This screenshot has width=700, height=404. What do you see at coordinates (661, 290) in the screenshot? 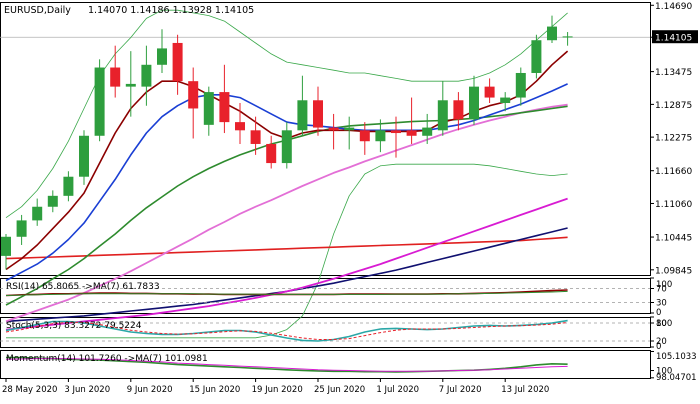
I see `axis-tick-label: 70` at bounding box center [661, 290].